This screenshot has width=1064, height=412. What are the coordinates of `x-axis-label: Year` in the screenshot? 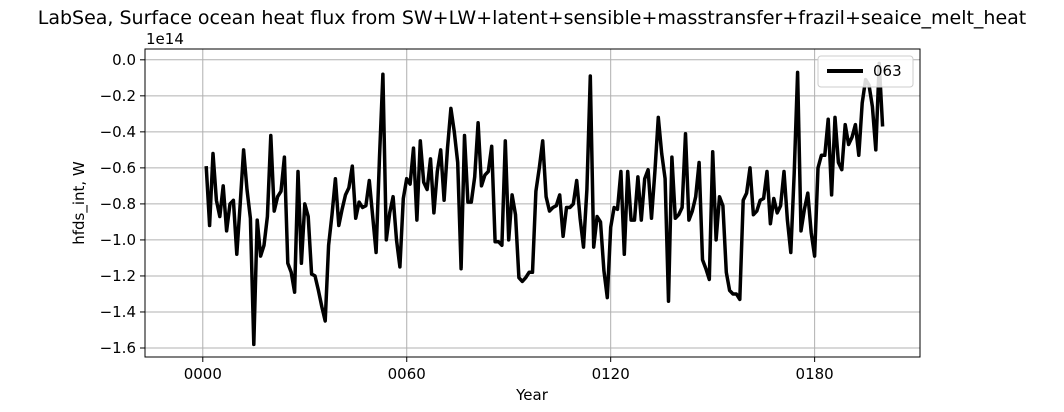 It's located at (532, 395).